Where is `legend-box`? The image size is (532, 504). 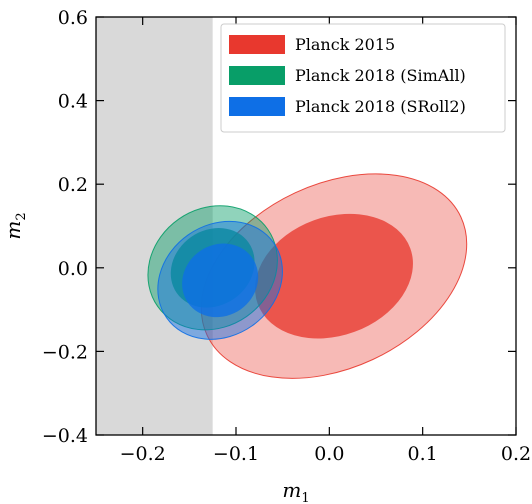 legend-box is located at coordinates (363, 78).